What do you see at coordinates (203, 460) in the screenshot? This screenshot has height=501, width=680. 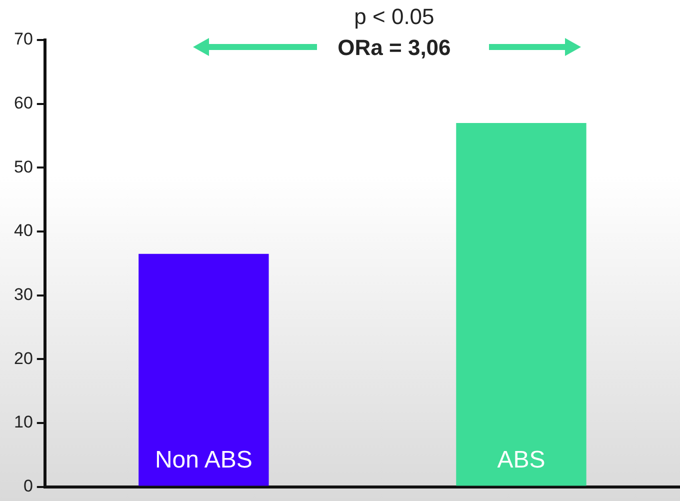 I see `x-tick-label: Non ABS` at bounding box center [203, 460].